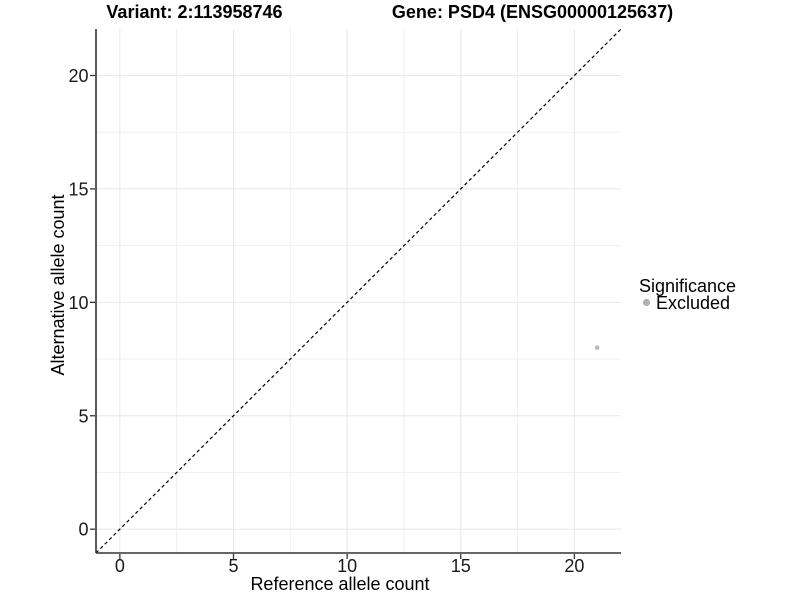  What do you see at coordinates (347, 566) in the screenshot?
I see `x-tick-label: 10` at bounding box center [347, 566].